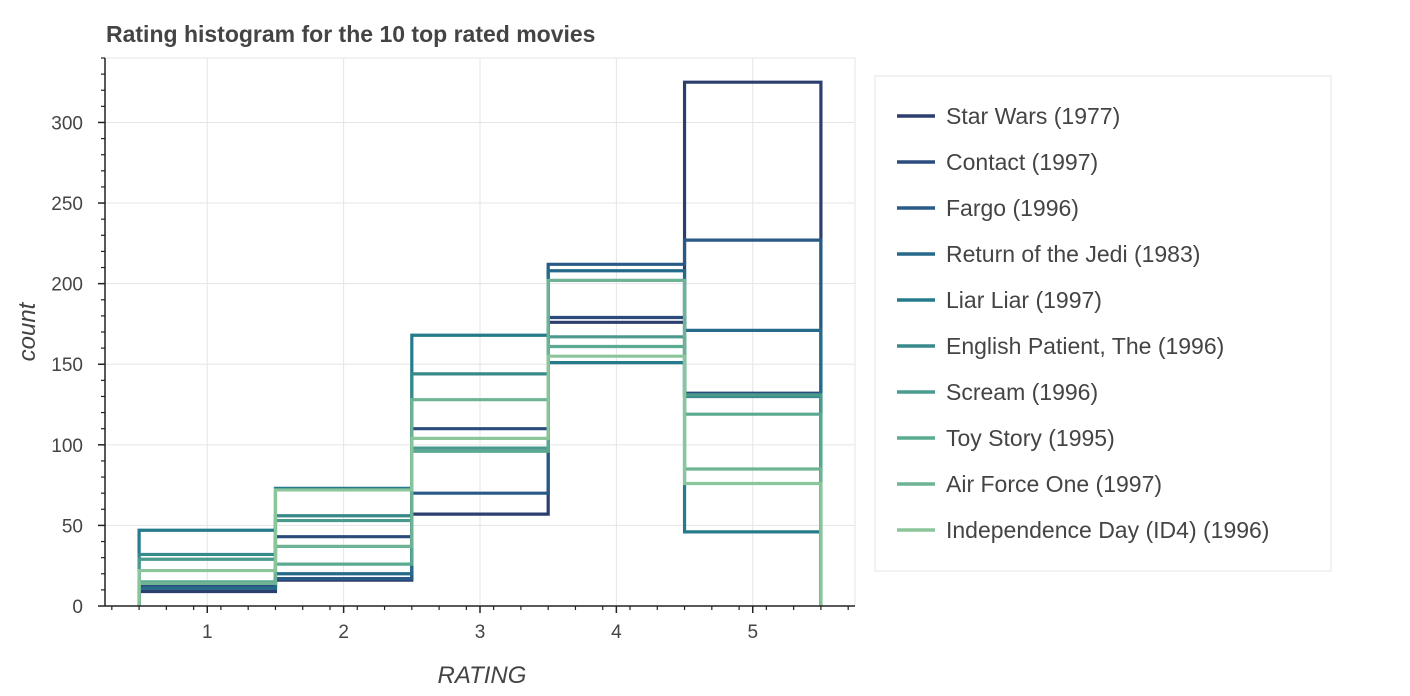  What do you see at coordinates (1022, 392) in the screenshot?
I see `legend-label-6: Scream (1996)` at bounding box center [1022, 392].